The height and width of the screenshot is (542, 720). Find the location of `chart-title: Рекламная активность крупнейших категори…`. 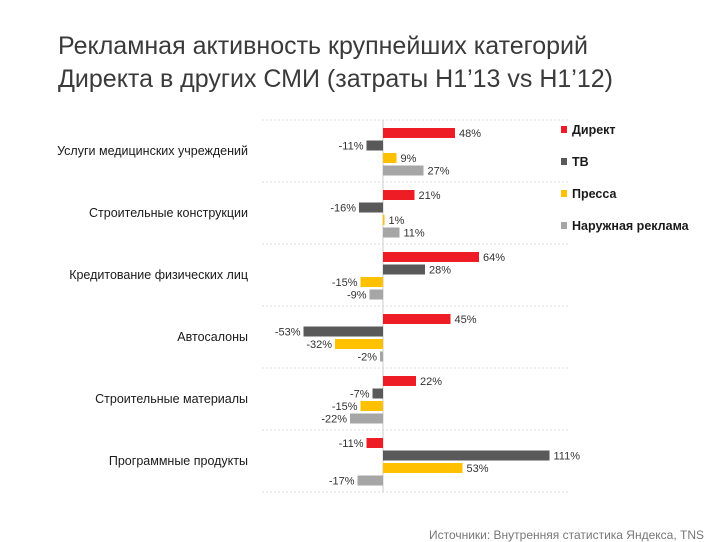

chart-title: Рекламная активность крупнейших категори… is located at coordinates (383, 63).